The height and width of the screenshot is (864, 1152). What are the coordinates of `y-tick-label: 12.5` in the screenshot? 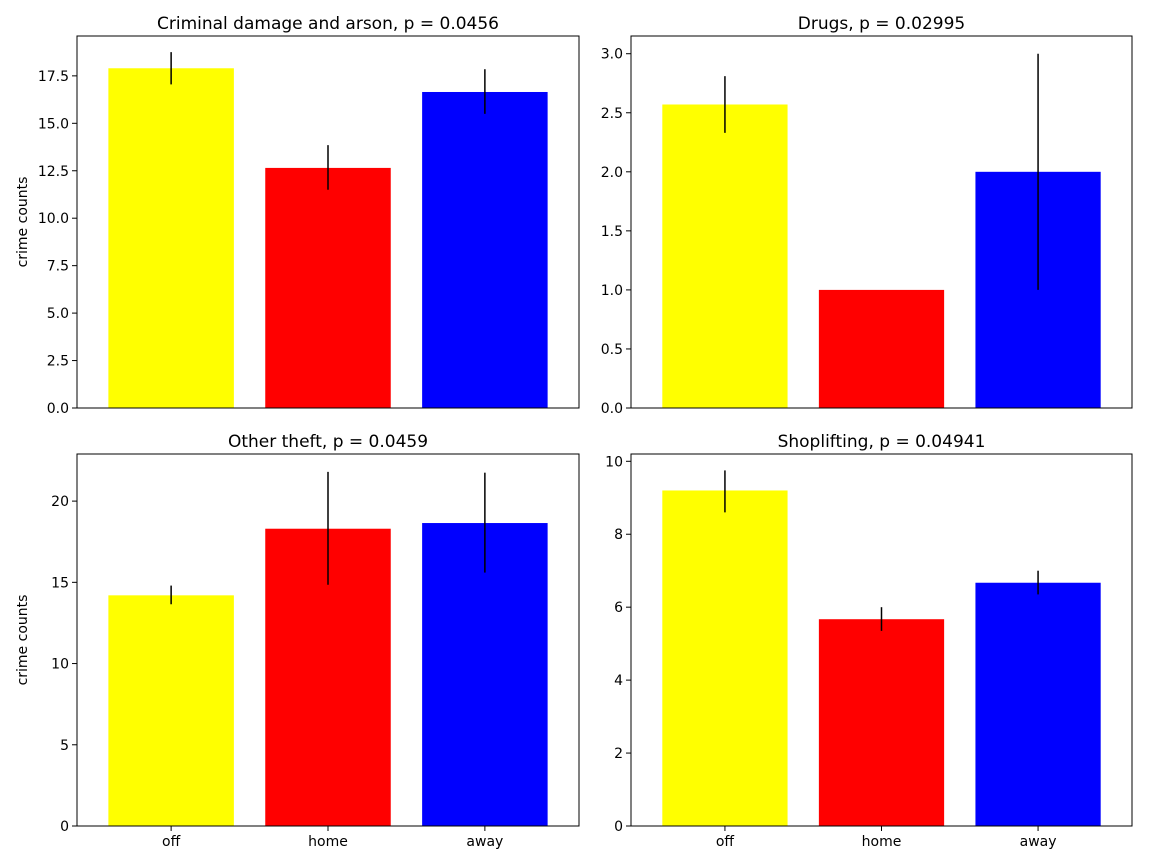 It's located at (53, 172).